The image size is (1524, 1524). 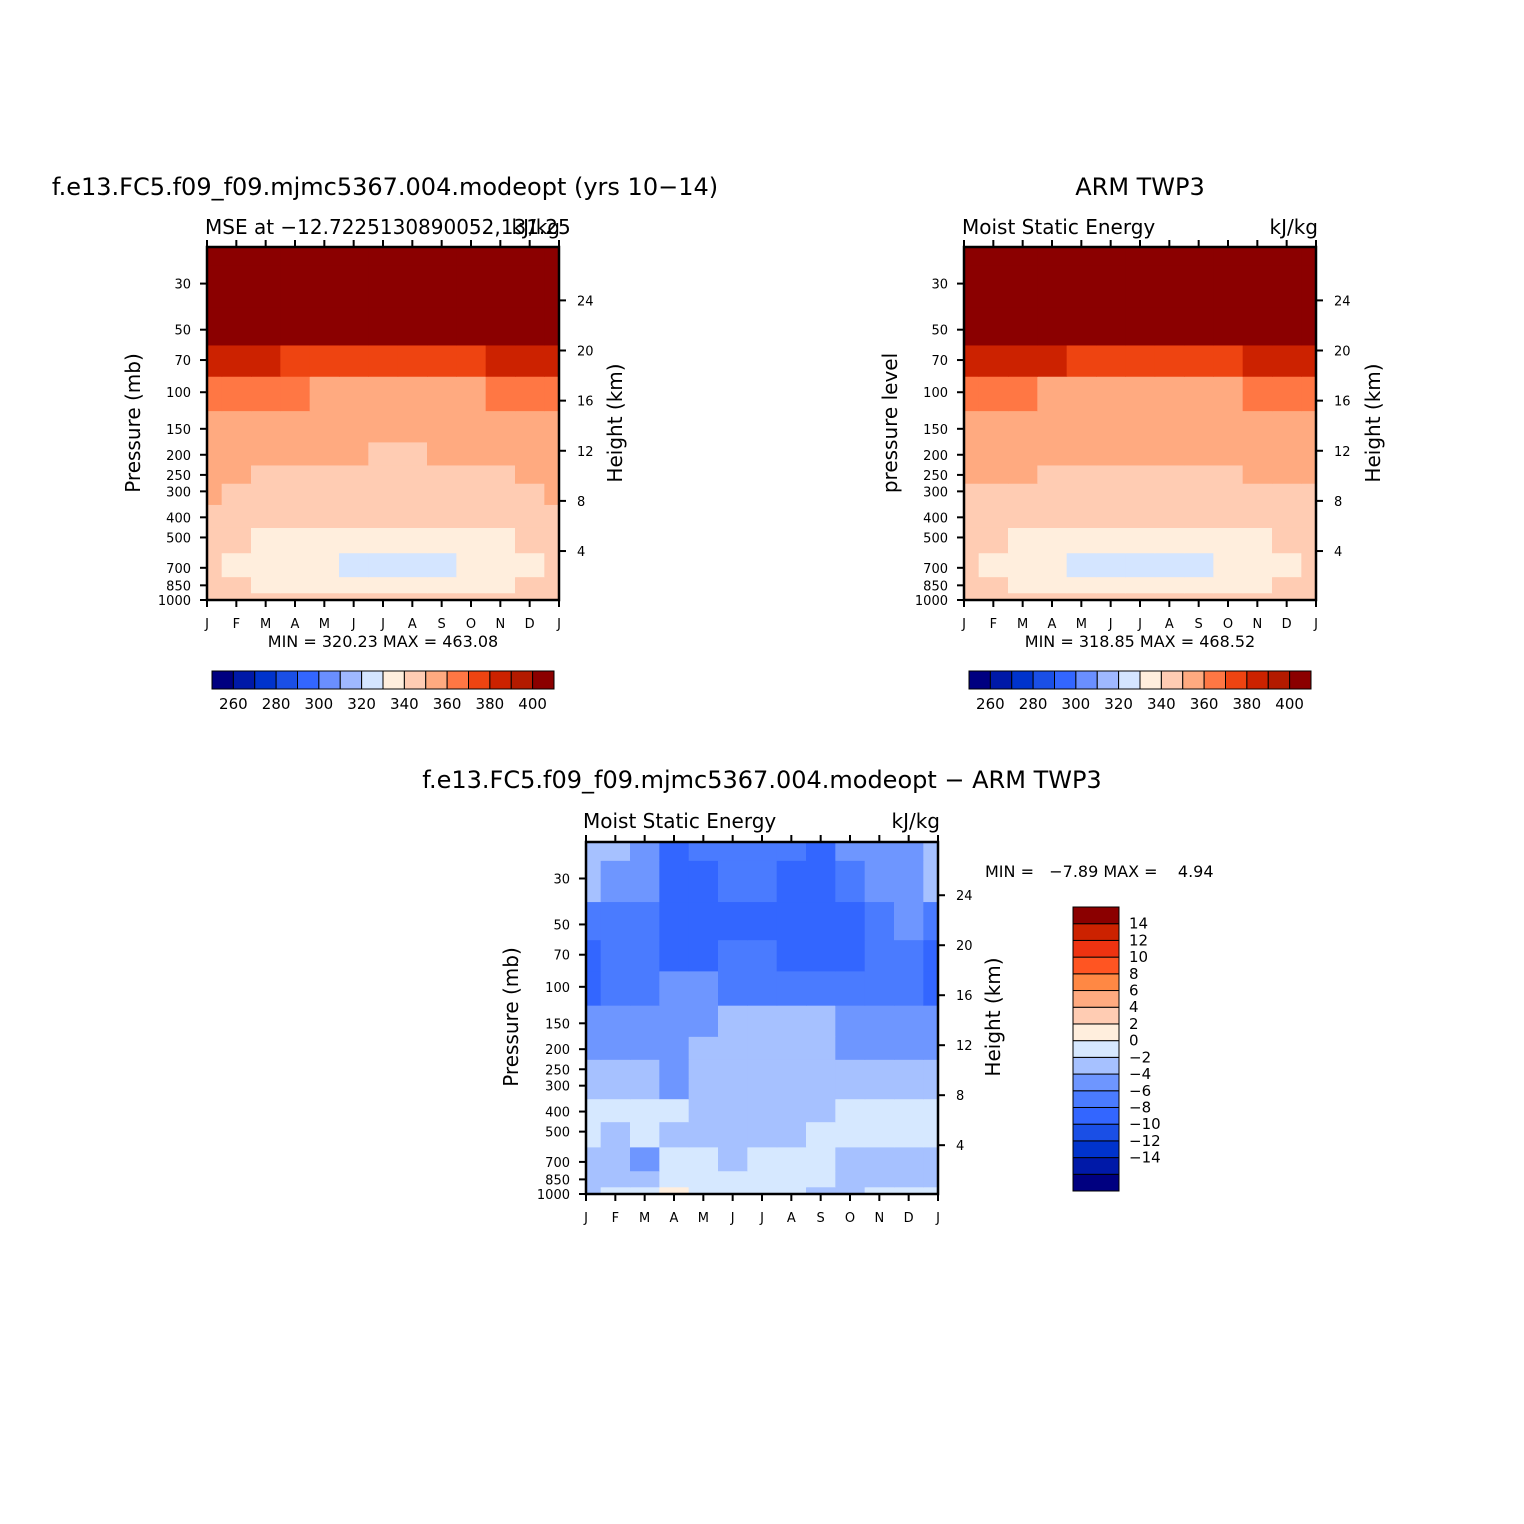 What do you see at coordinates (530, 624) in the screenshot?
I see `x-tick-label: D` at bounding box center [530, 624].